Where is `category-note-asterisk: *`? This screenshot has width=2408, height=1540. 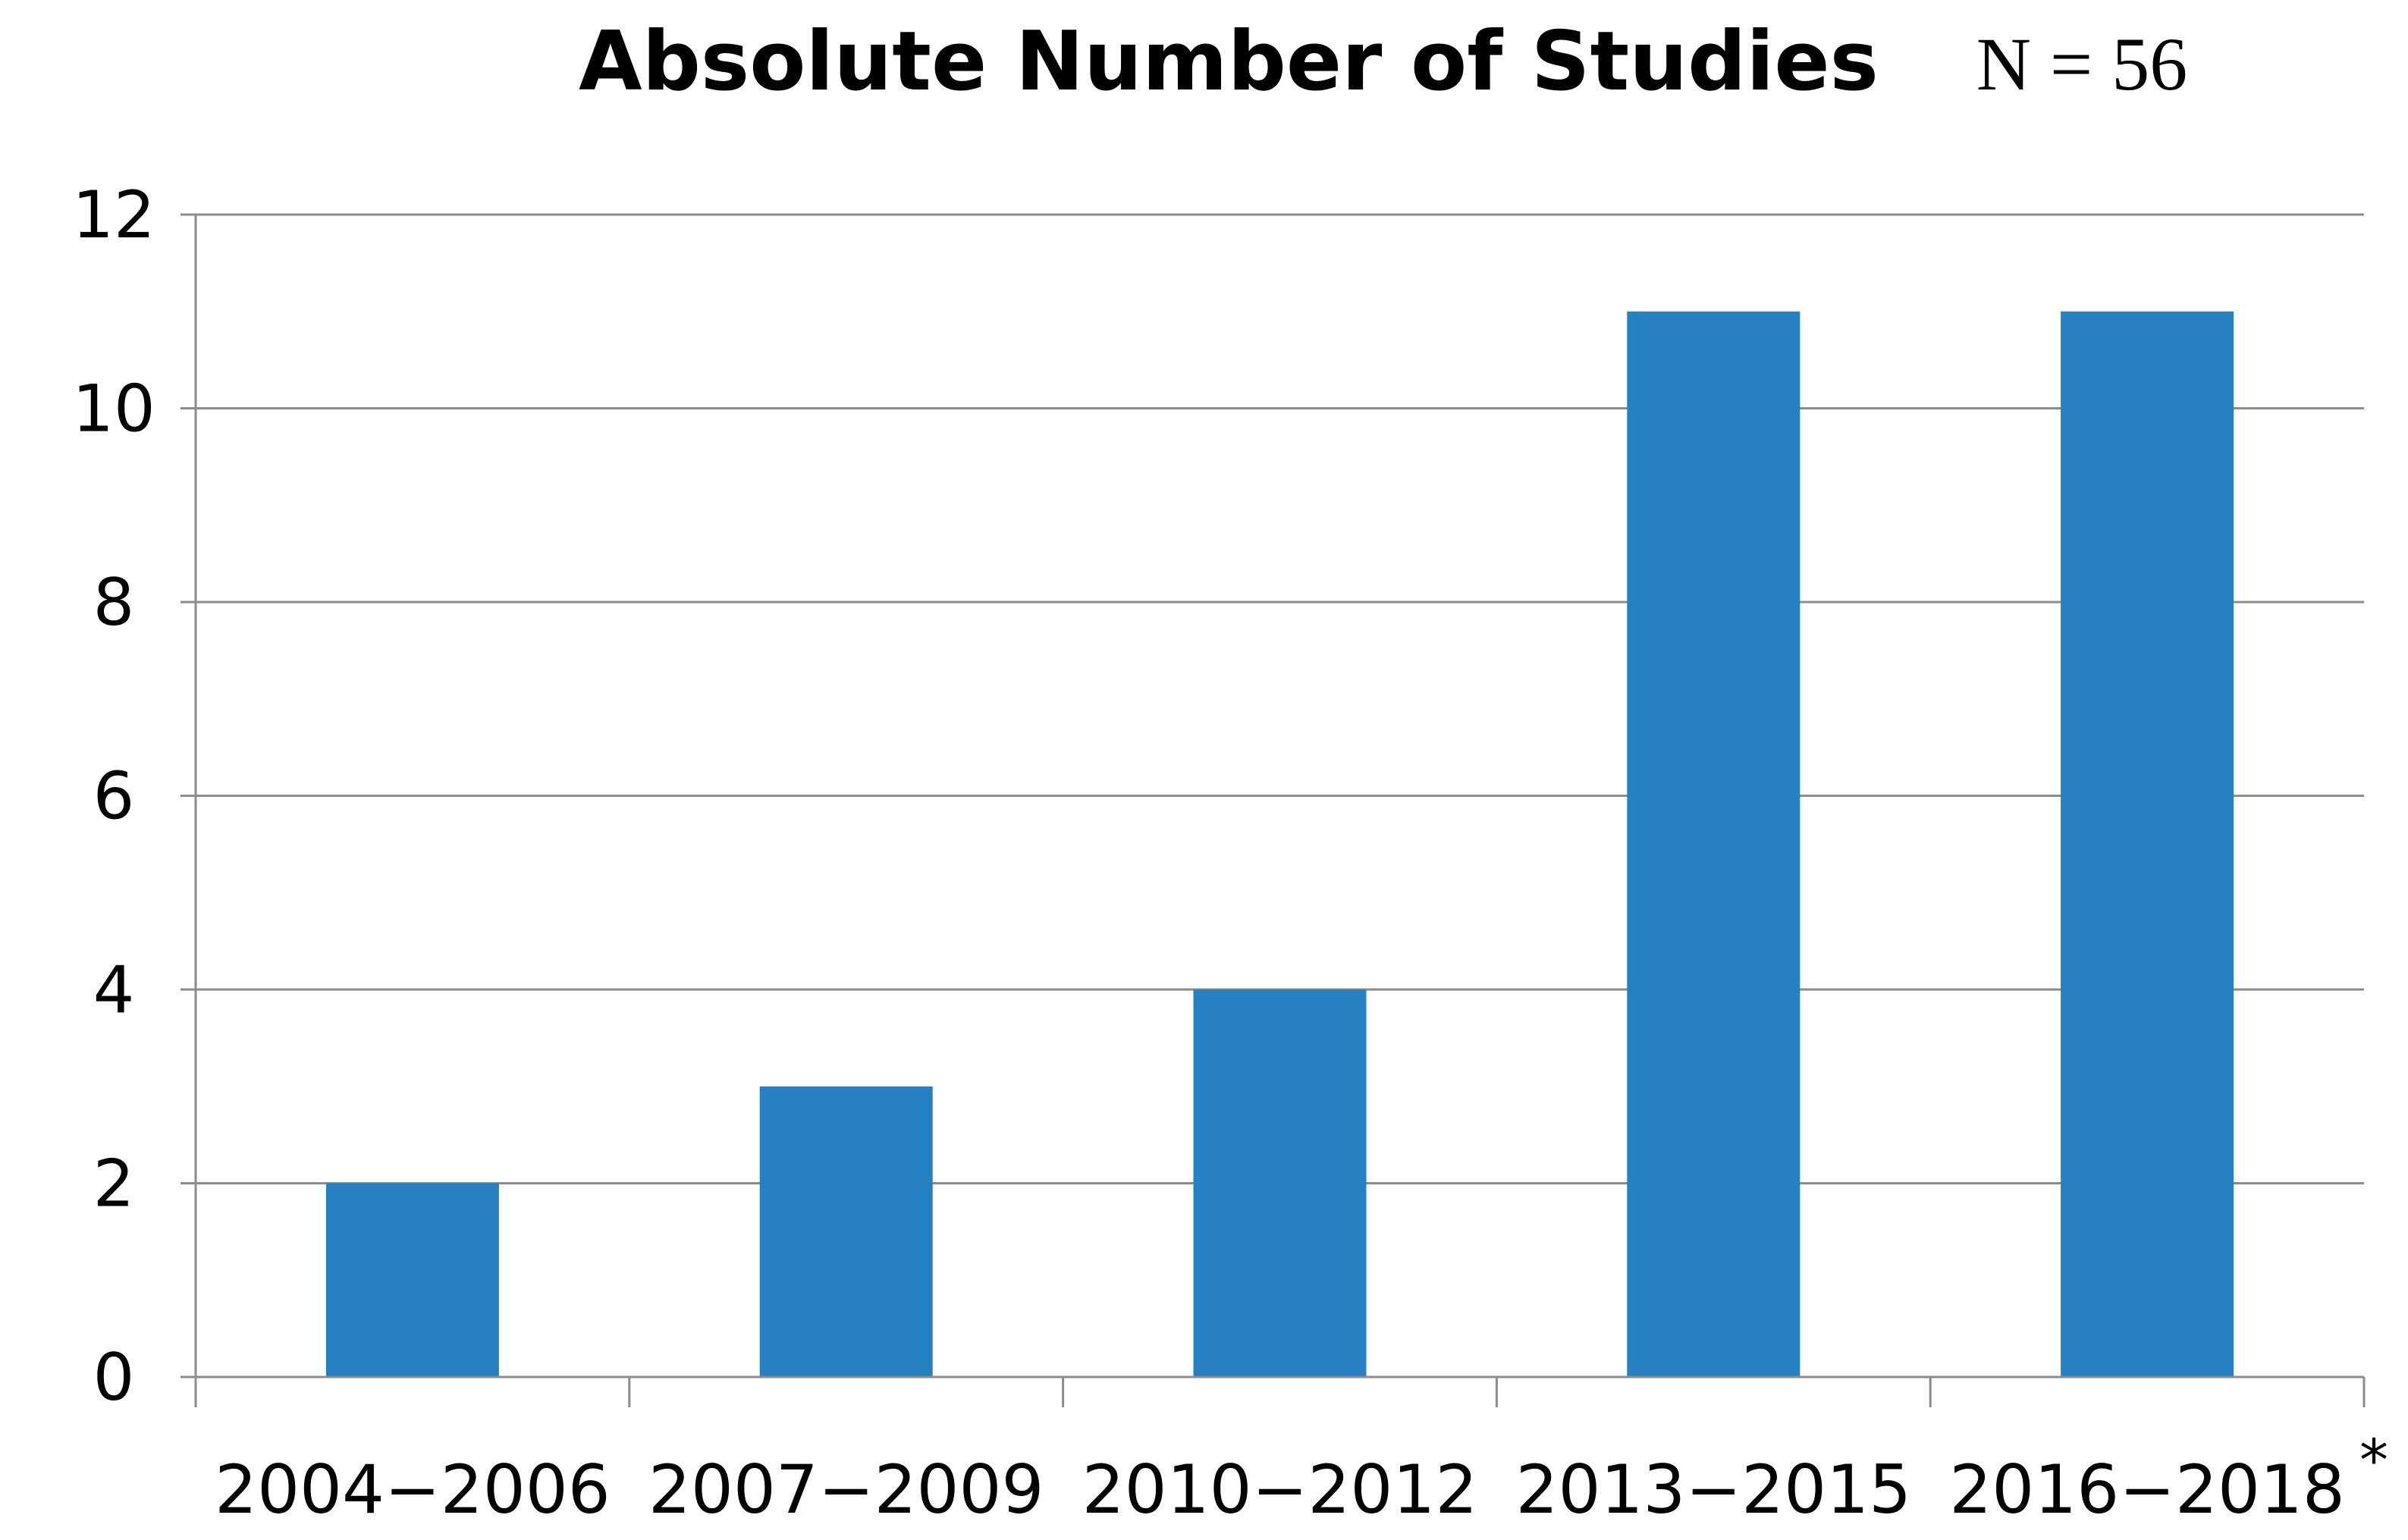 category-note-asterisk: * is located at coordinates (2373, 1460).